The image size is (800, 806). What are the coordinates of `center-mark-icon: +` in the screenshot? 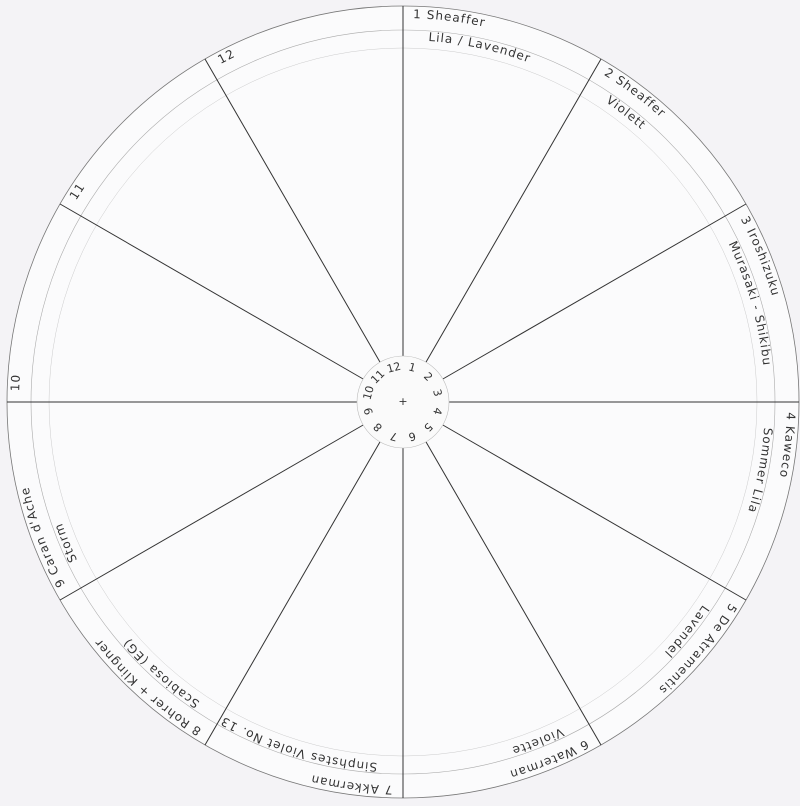 It's located at (402, 401).